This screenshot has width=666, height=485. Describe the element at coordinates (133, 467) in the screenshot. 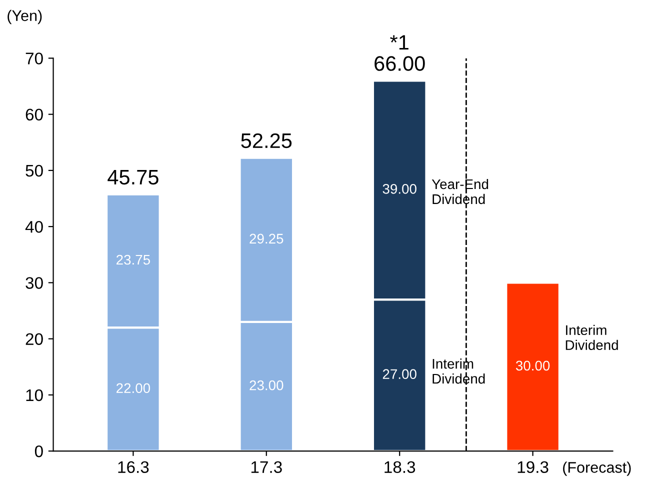

I see `x-tick-label: 16.3` at that location.